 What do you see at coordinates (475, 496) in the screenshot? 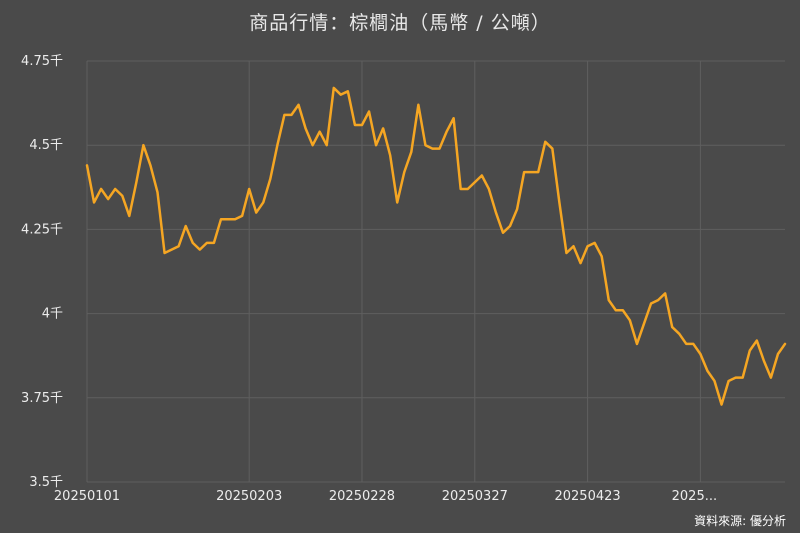
I see `x-tick-label: 20250327` at bounding box center [475, 496].